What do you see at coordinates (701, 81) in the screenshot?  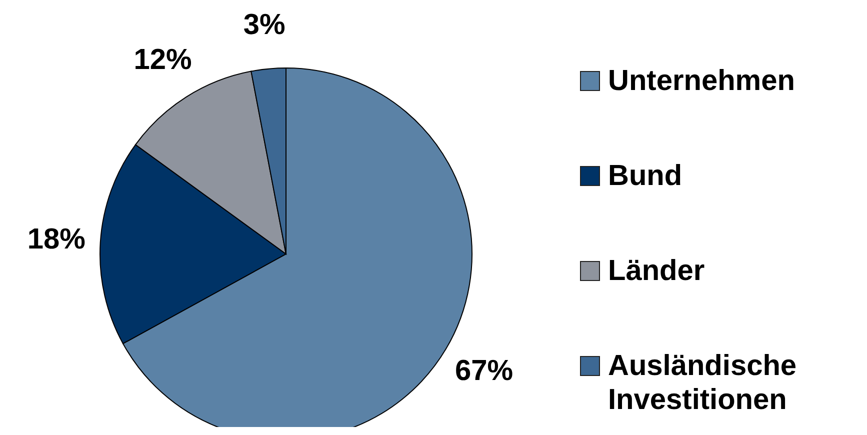 I see `legend-label: Unternehmen` at bounding box center [701, 81].